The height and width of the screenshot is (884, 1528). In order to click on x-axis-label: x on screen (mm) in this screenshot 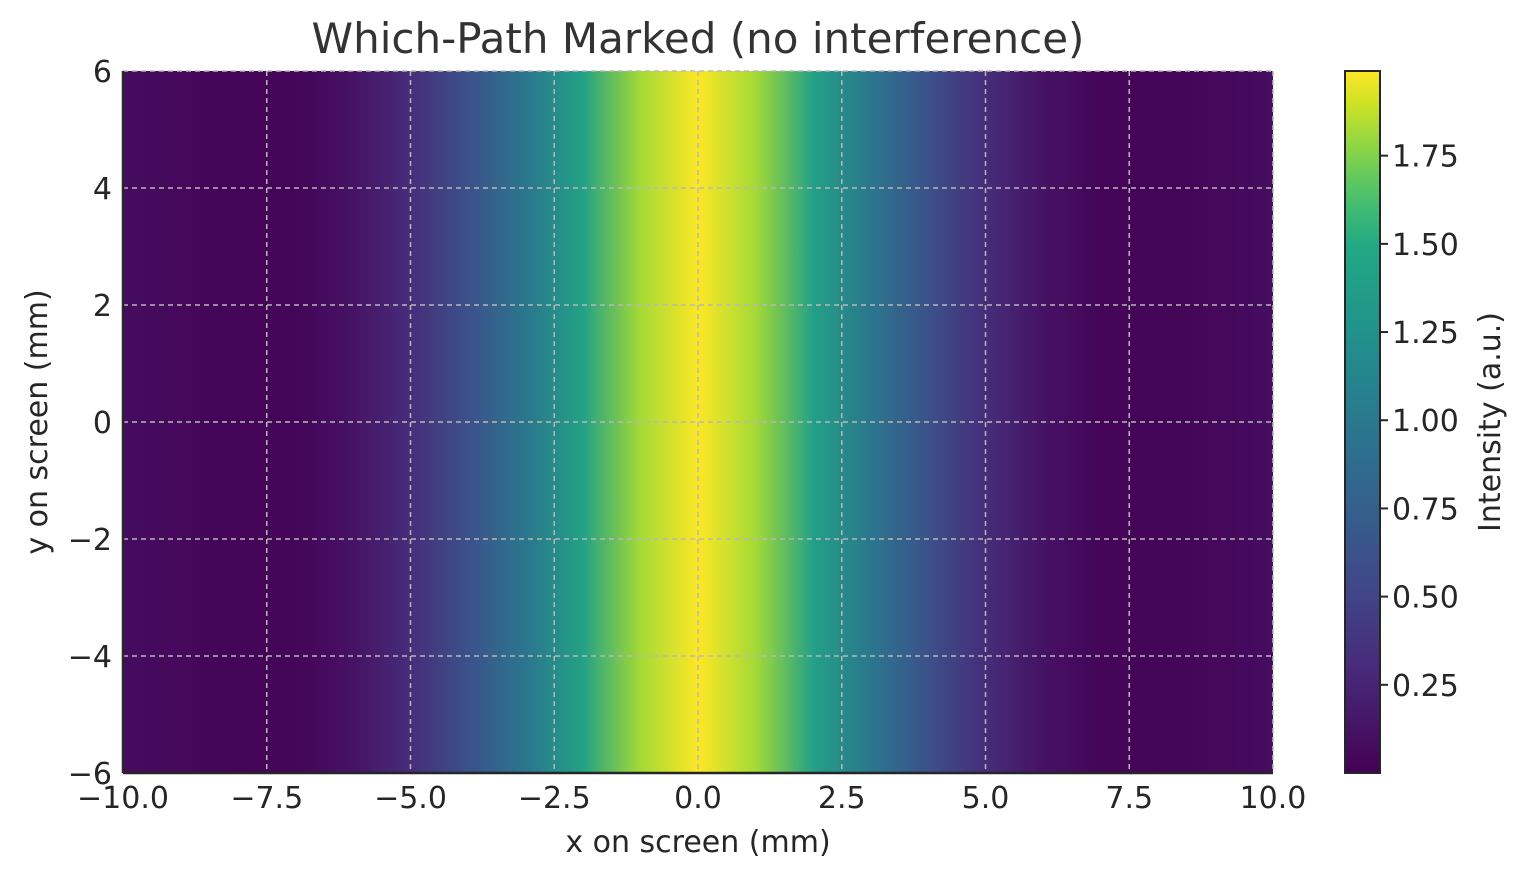, I will do `click(697, 842)`.